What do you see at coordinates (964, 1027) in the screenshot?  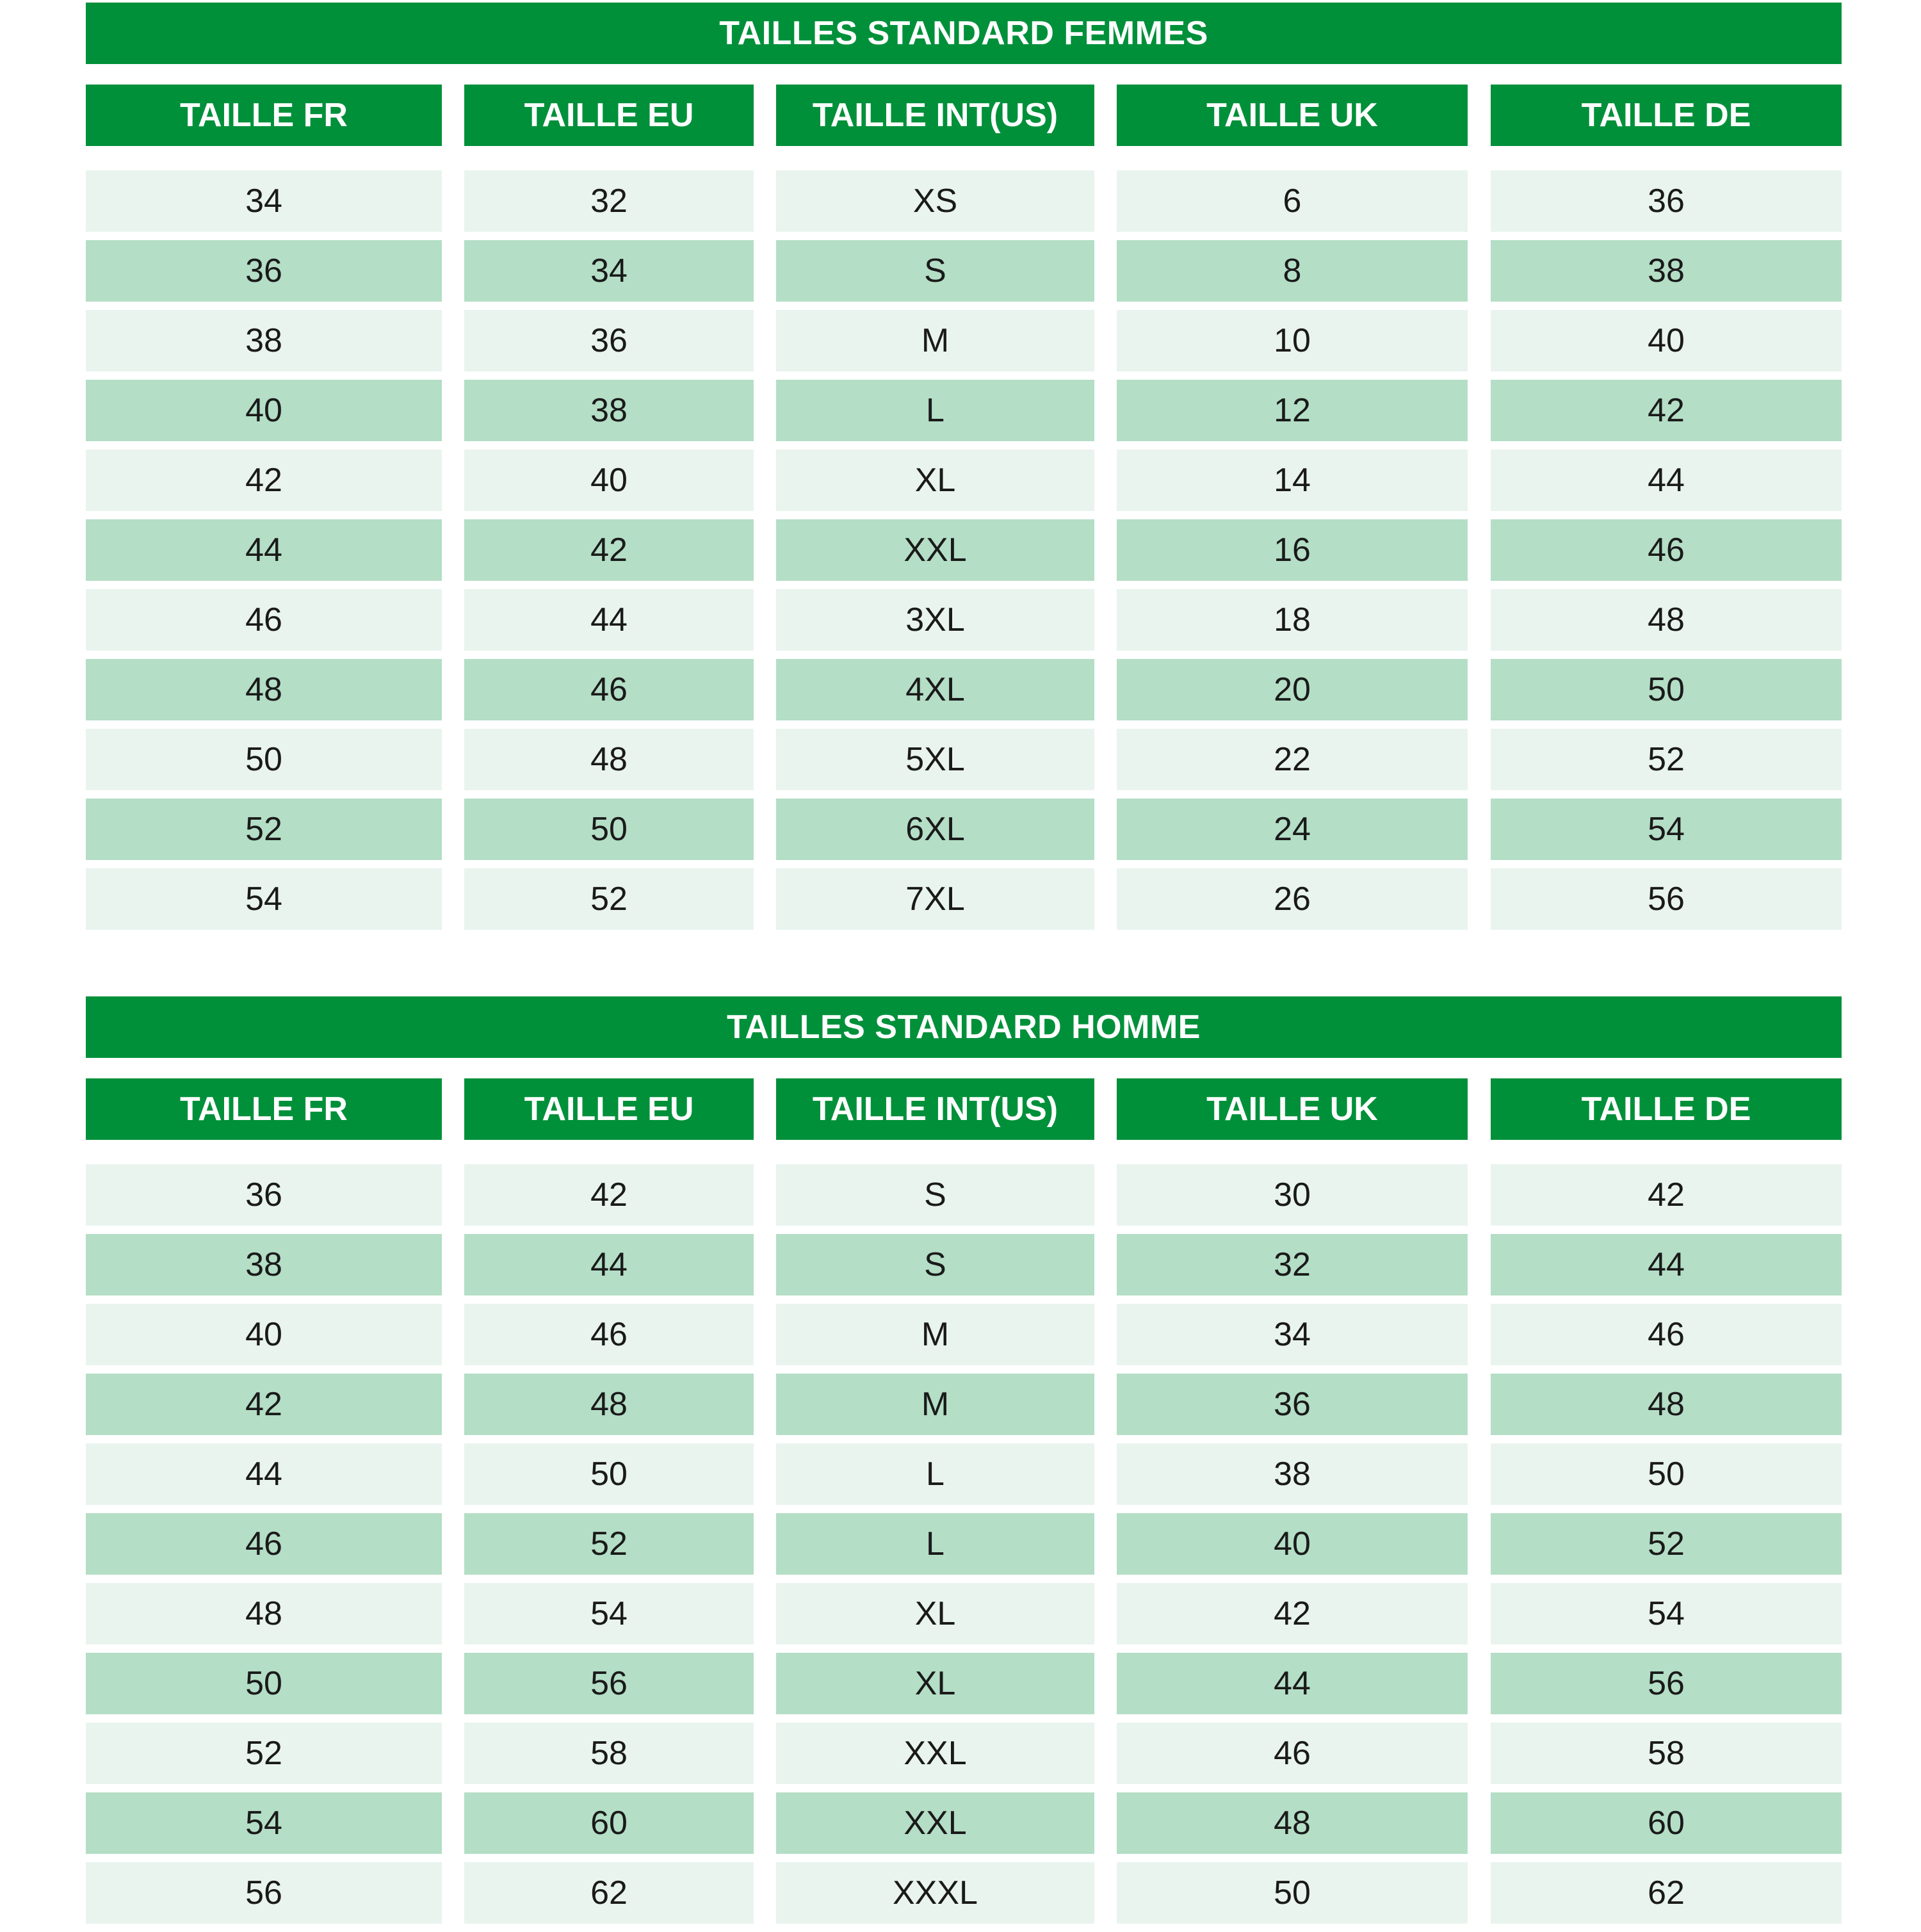 I see `table-title: TAILLES STANDARD HOMME` at bounding box center [964, 1027].